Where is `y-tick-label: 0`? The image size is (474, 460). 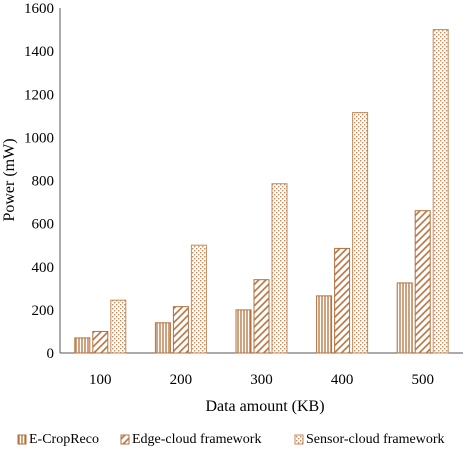 y-tick-label: 0 is located at coordinates (51, 354).